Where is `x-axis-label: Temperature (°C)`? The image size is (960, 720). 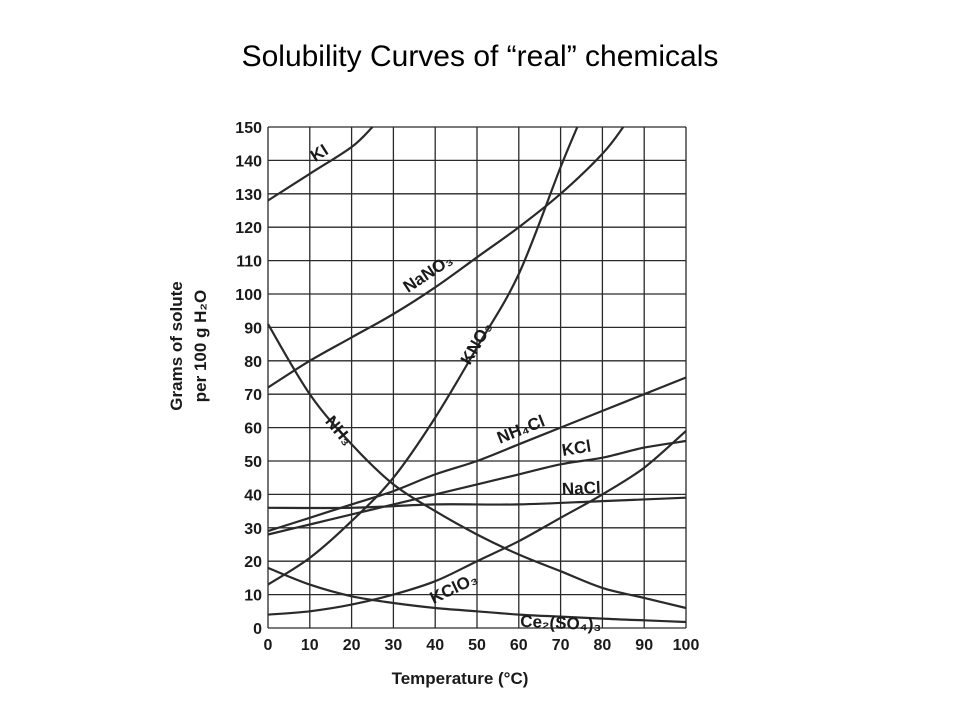 x-axis-label: Temperature (°C) is located at coordinates (460, 678).